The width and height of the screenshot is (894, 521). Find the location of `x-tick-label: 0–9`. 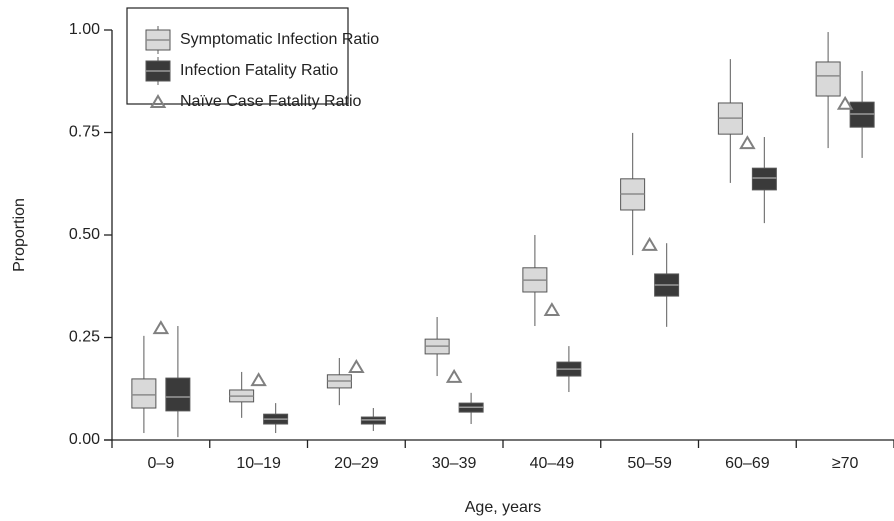

x-tick-label: 0–9 is located at coordinates (161, 463).